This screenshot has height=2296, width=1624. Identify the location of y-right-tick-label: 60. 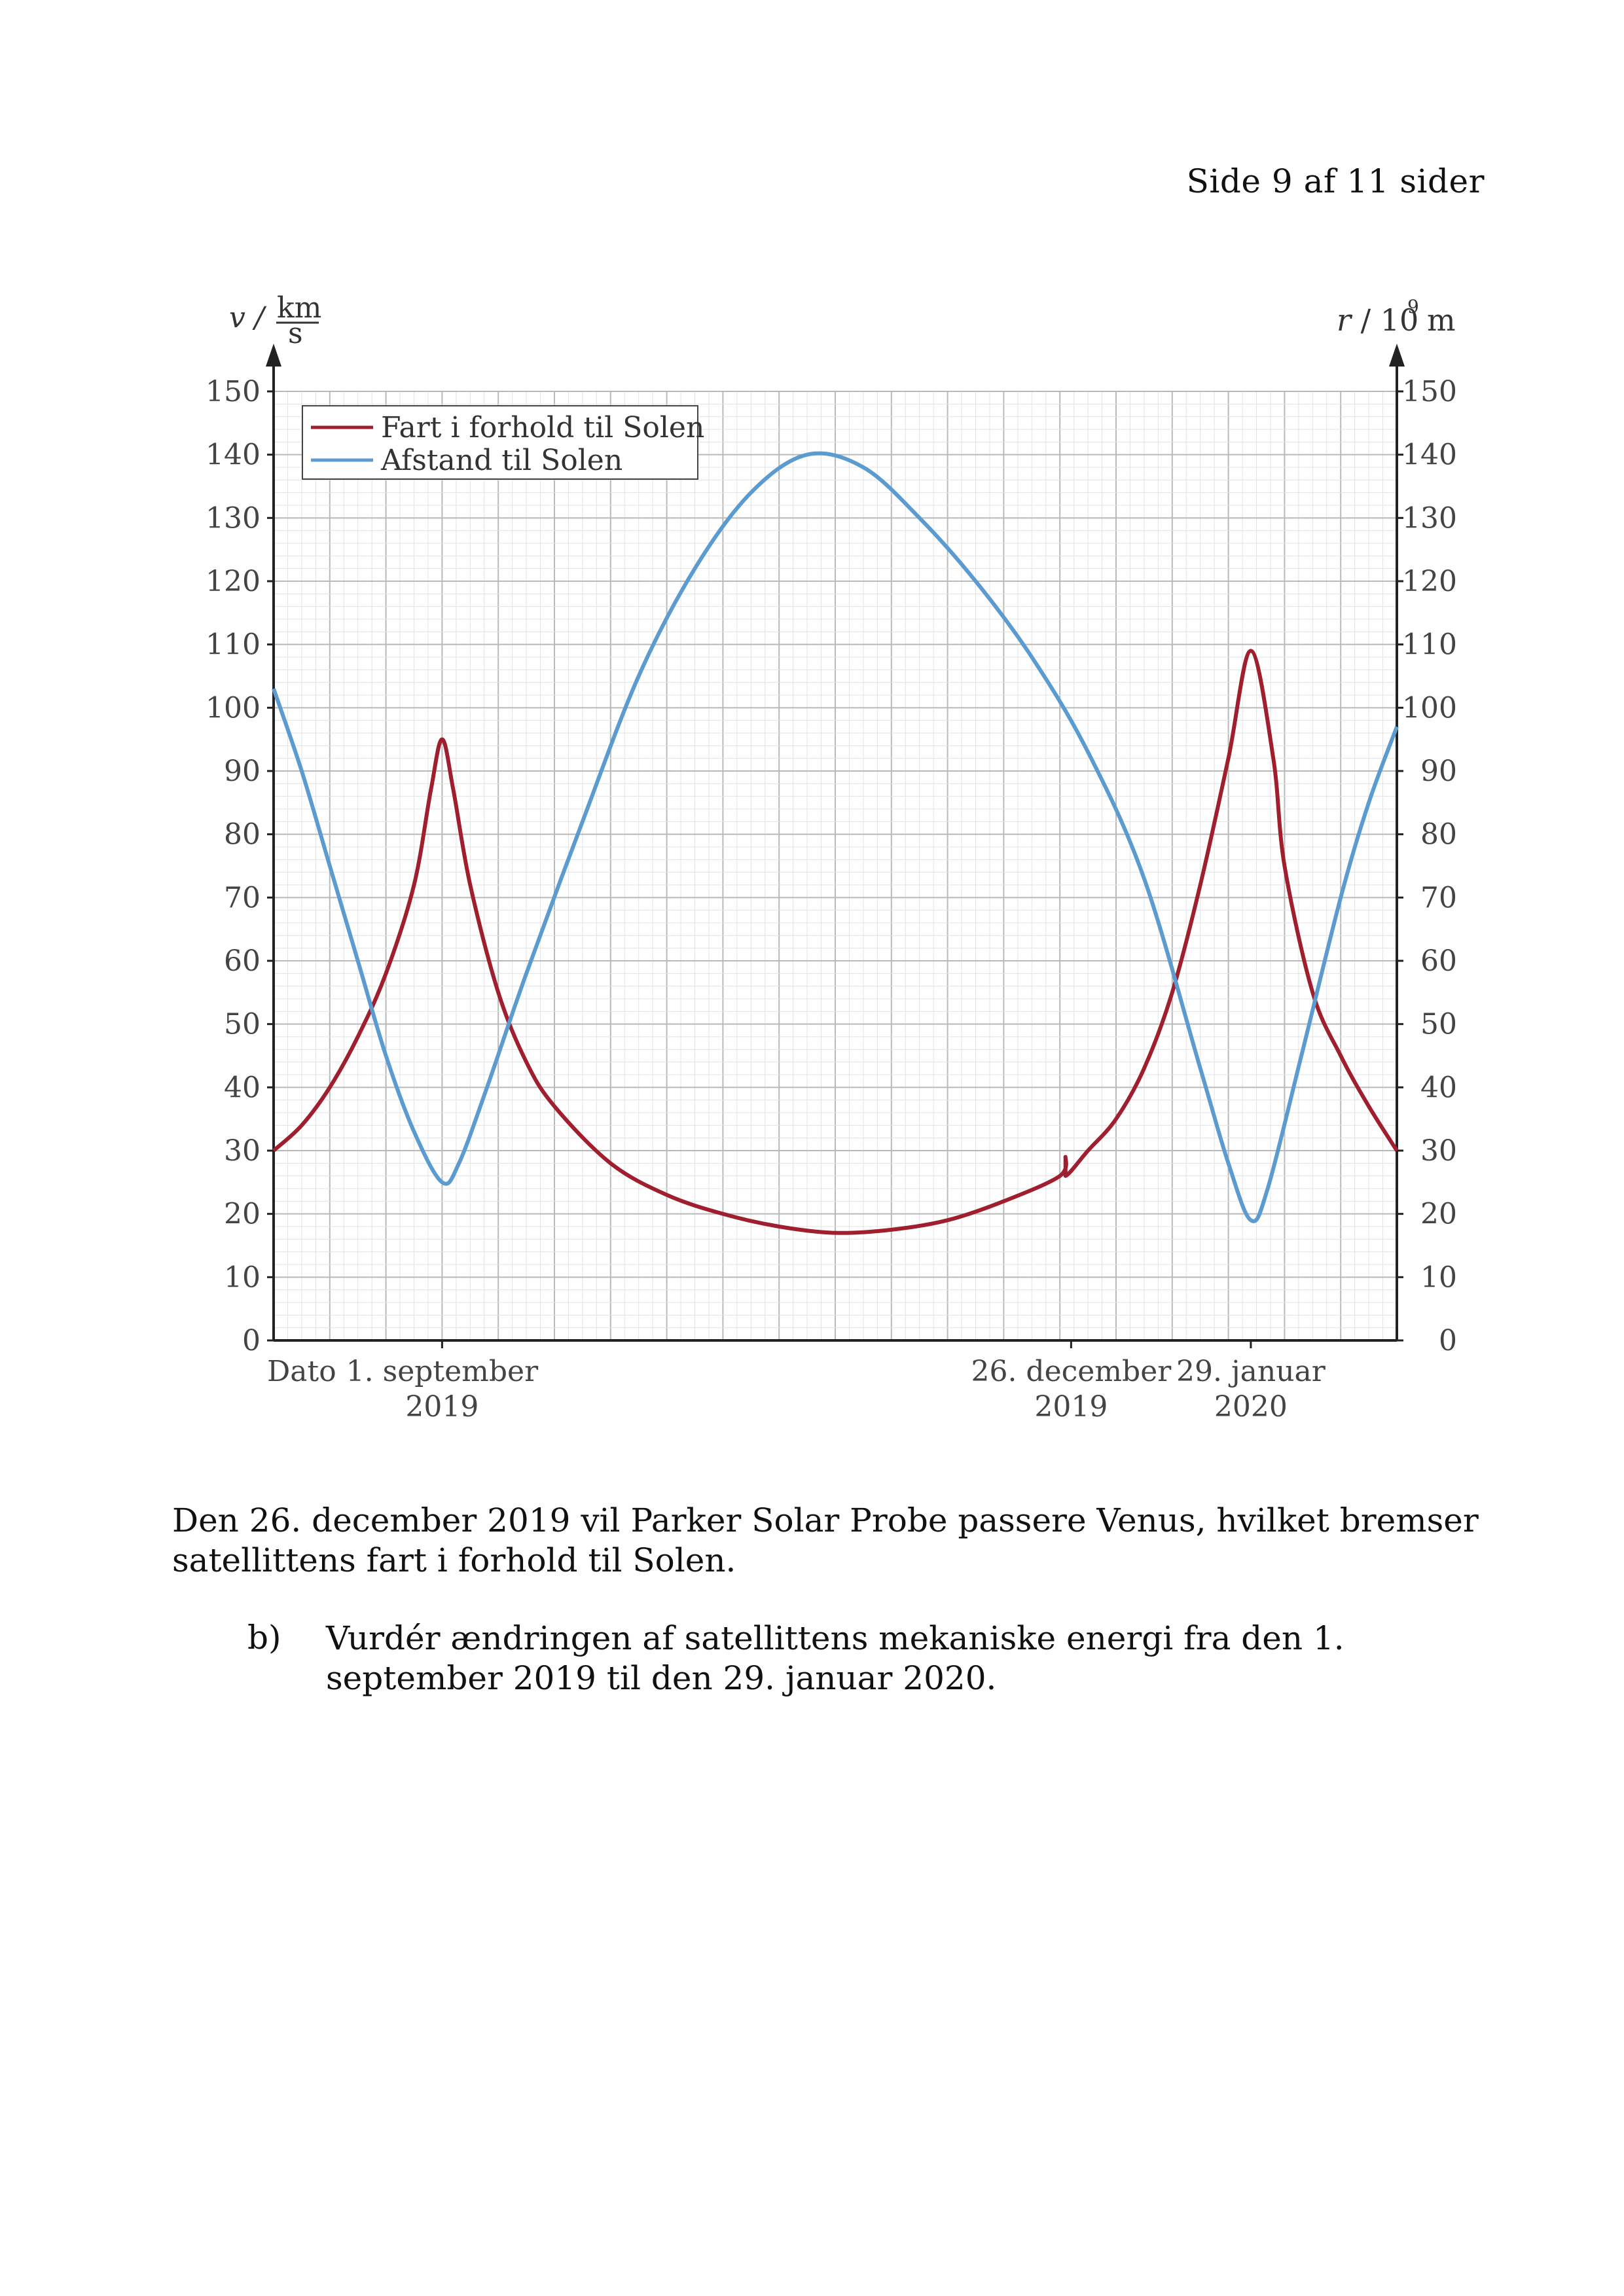
(1438, 961).